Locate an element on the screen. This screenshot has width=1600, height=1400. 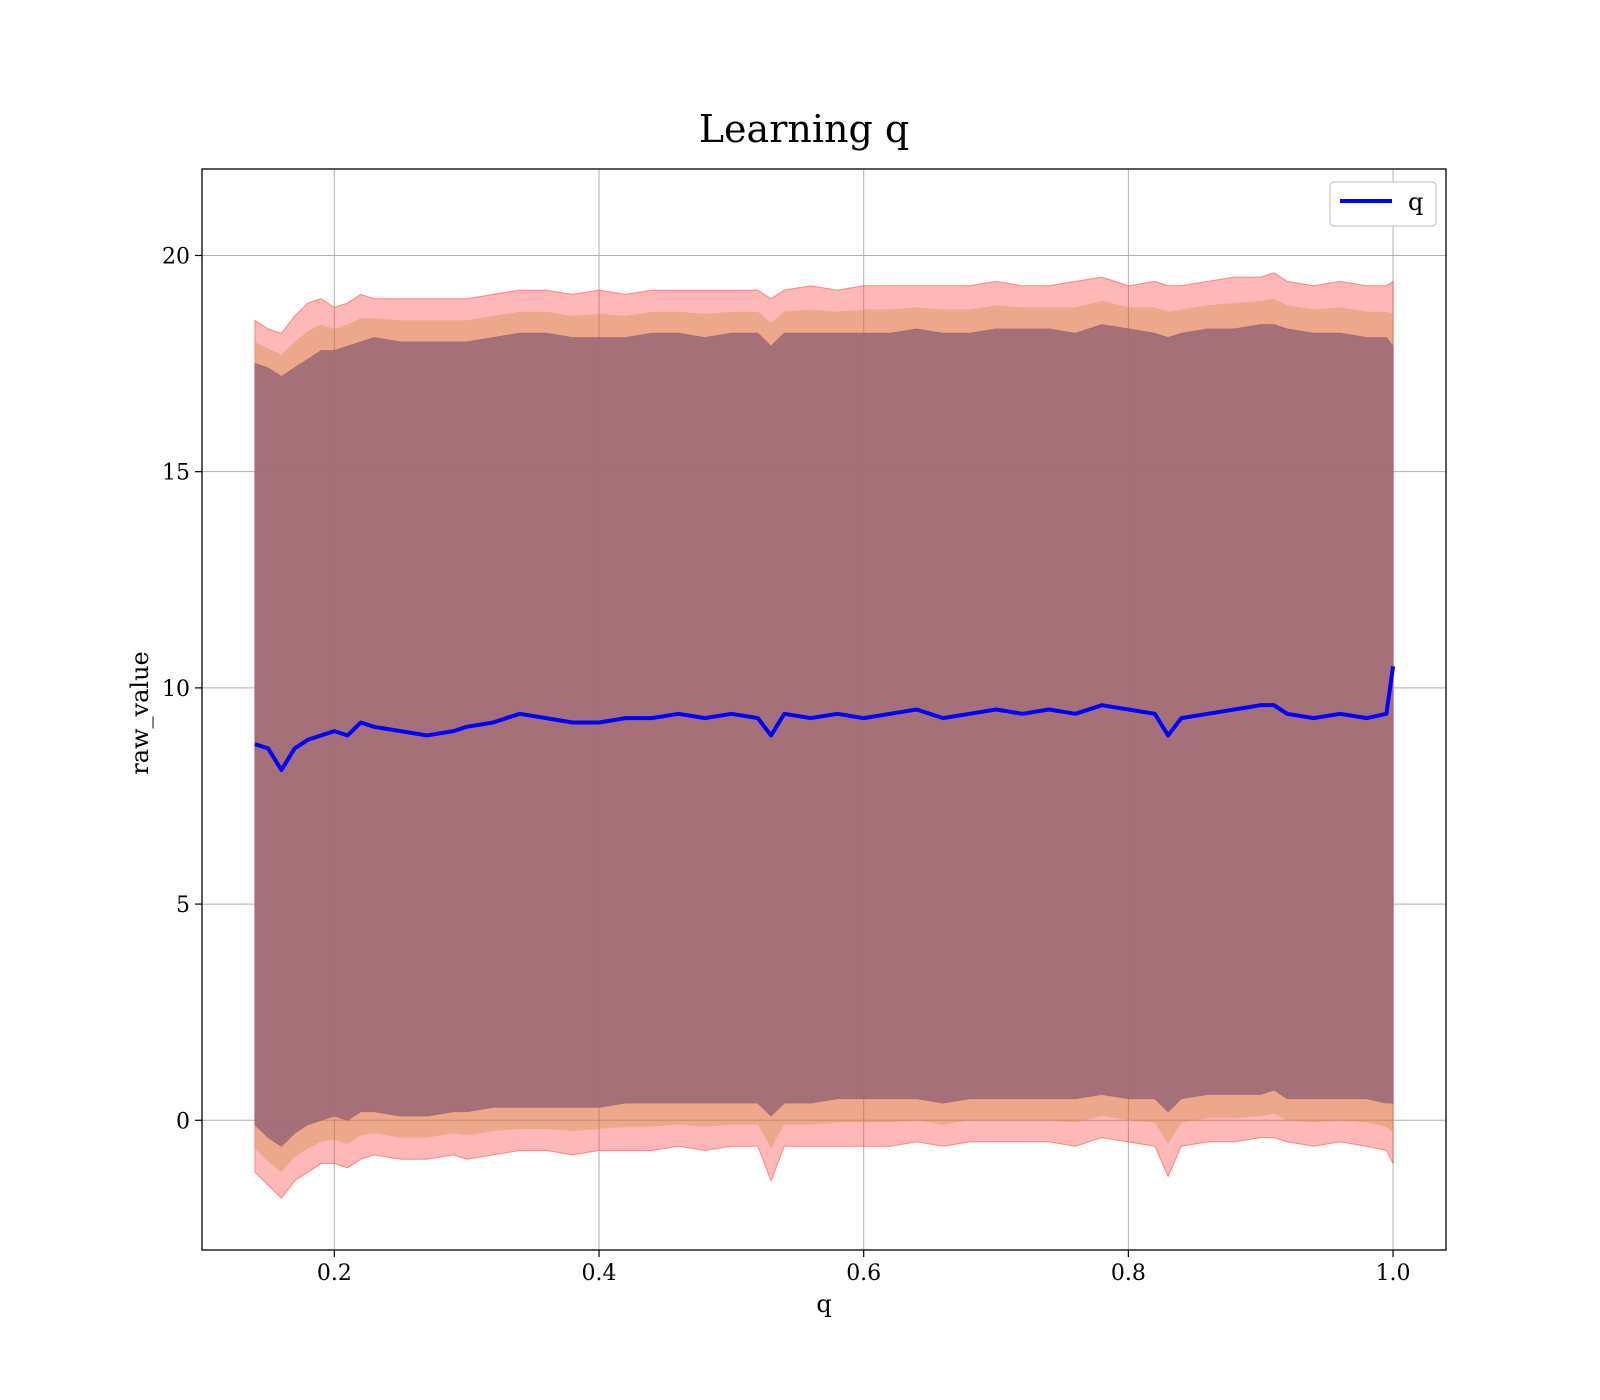
y-ticks: 0 5 10 15 20 is located at coordinates (182, 689).